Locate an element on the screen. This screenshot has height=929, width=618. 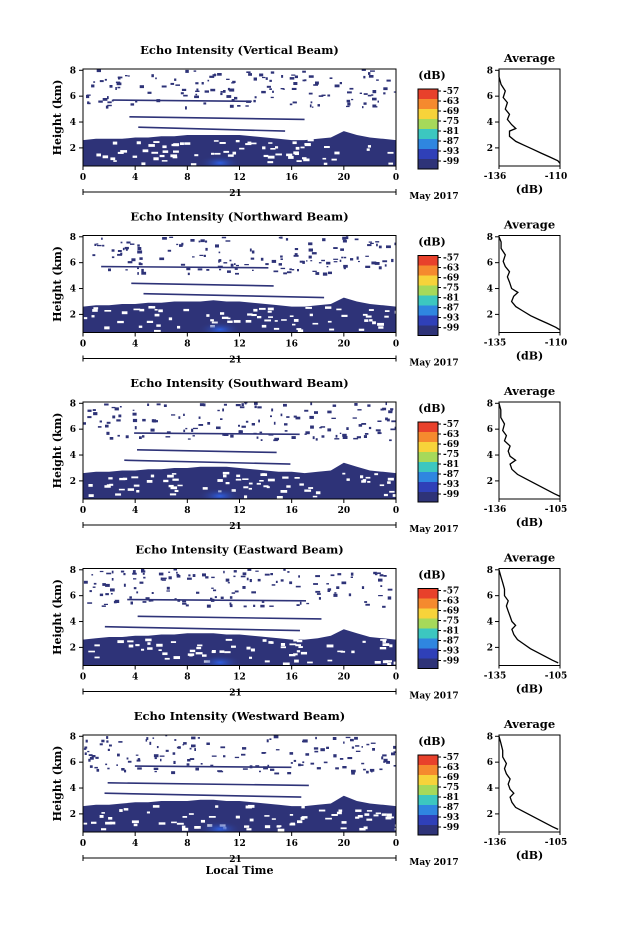
colorbar-level-label: -69 is located at coordinates (451, 445).